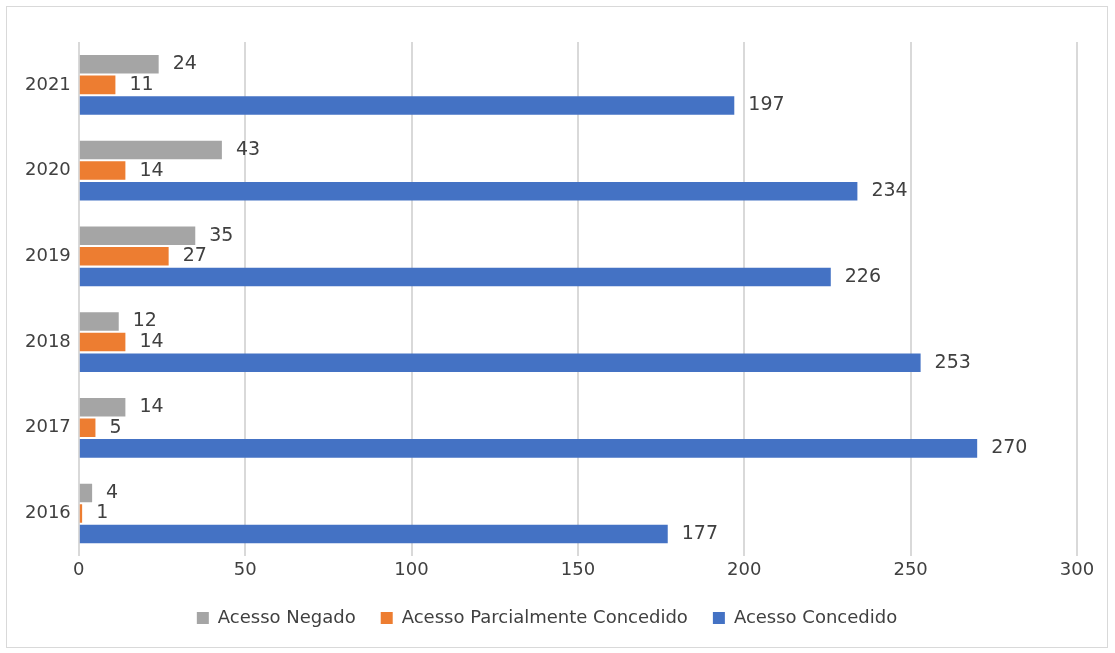 The width and height of the screenshot is (1115, 653). What do you see at coordinates (48, 512) in the screenshot?
I see `y-tick-label: 2016` at bounding box center [48, 512].